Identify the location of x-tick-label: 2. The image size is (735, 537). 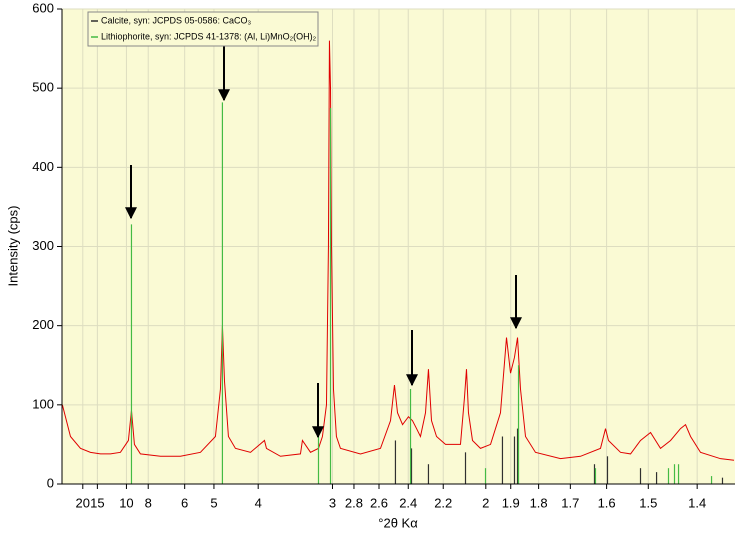
(485, 502).